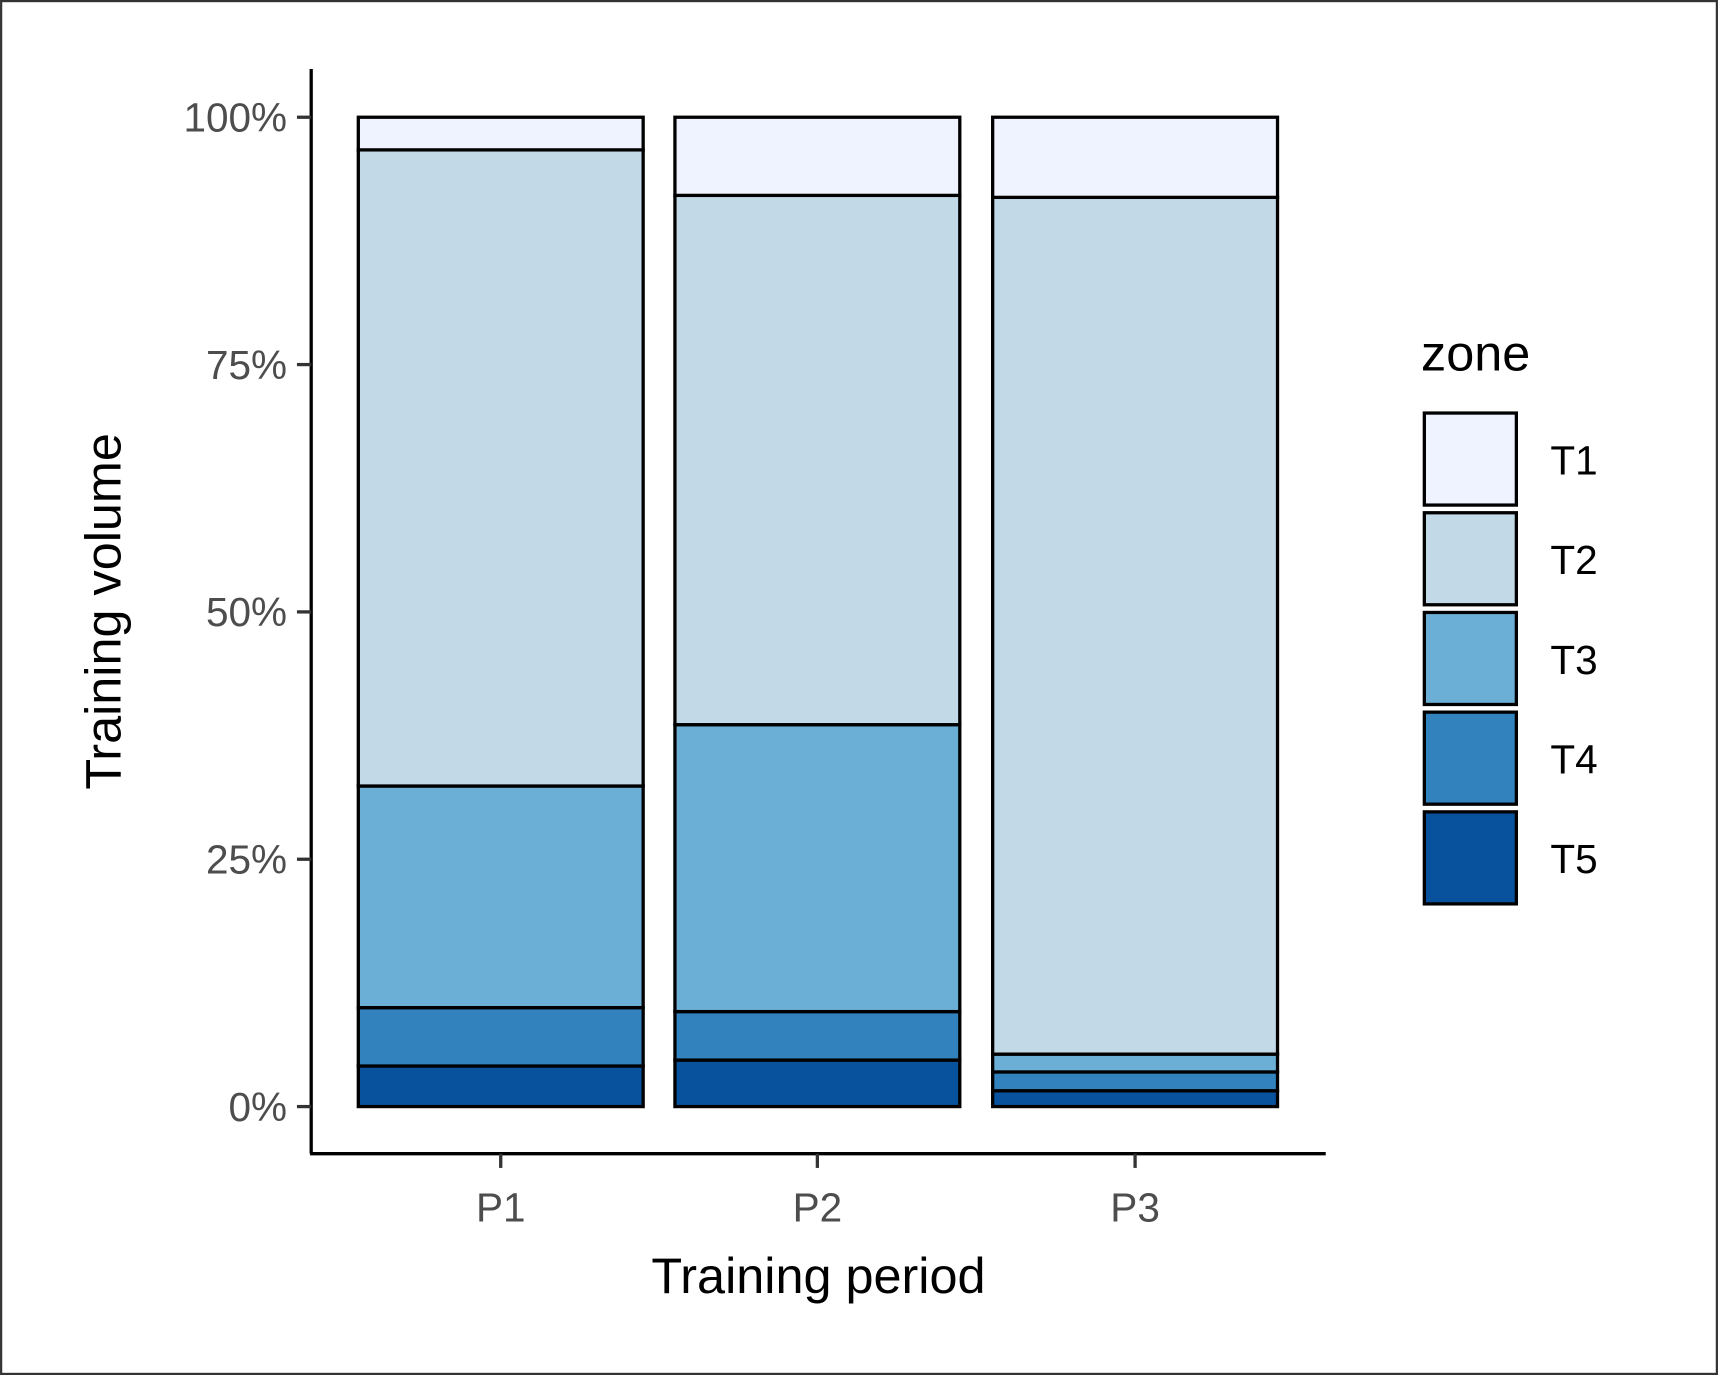 Image resolution: width=1718 pixels, height=1375 pixels. I want to click on legend-key-T5, so click(1470, 858).